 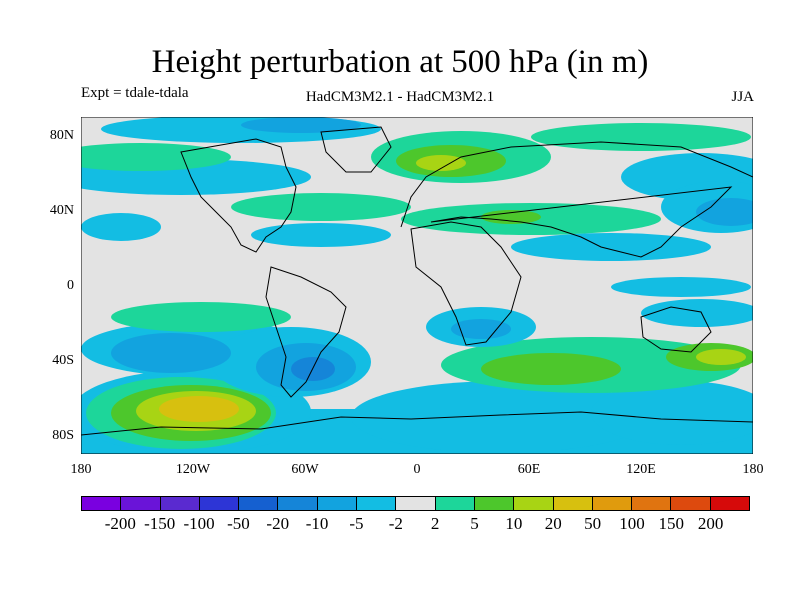 What do you see at coordinates (514, 523) in the screenshot?
I see `colorbar-label: 10` at bounding box center [514, 523].